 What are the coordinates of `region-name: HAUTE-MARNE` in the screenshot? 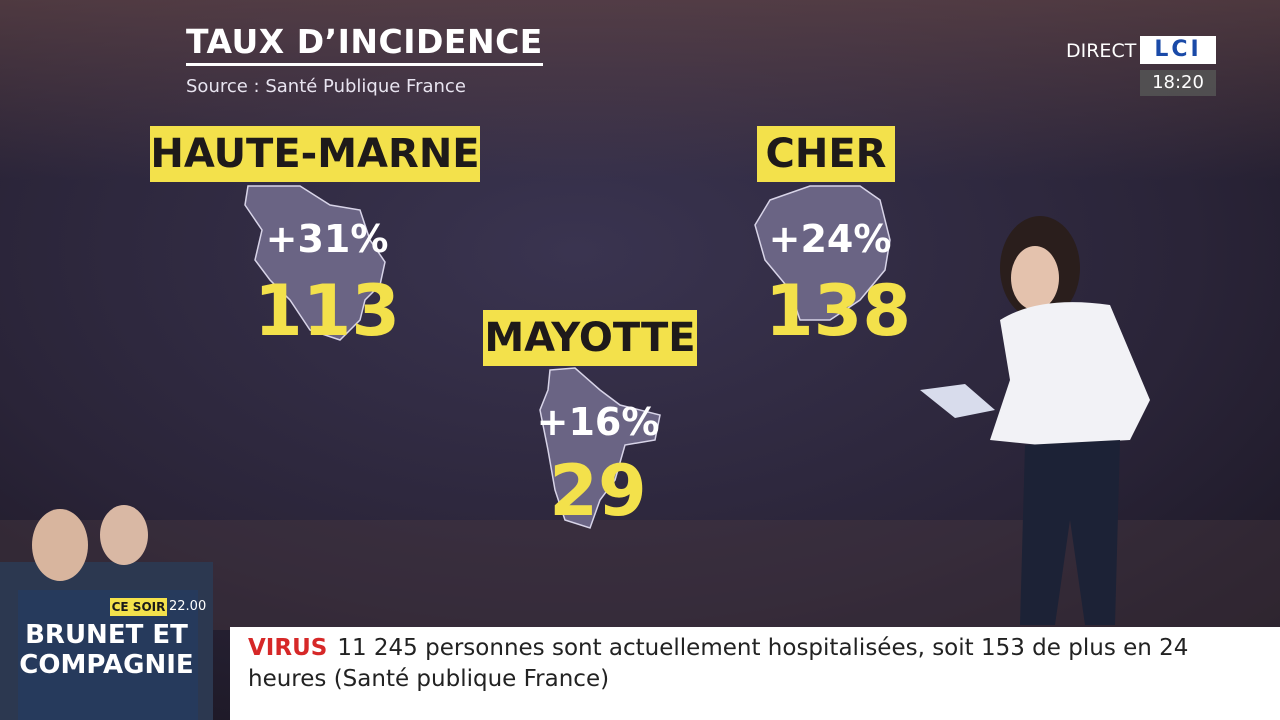 It's located at (315, 154).